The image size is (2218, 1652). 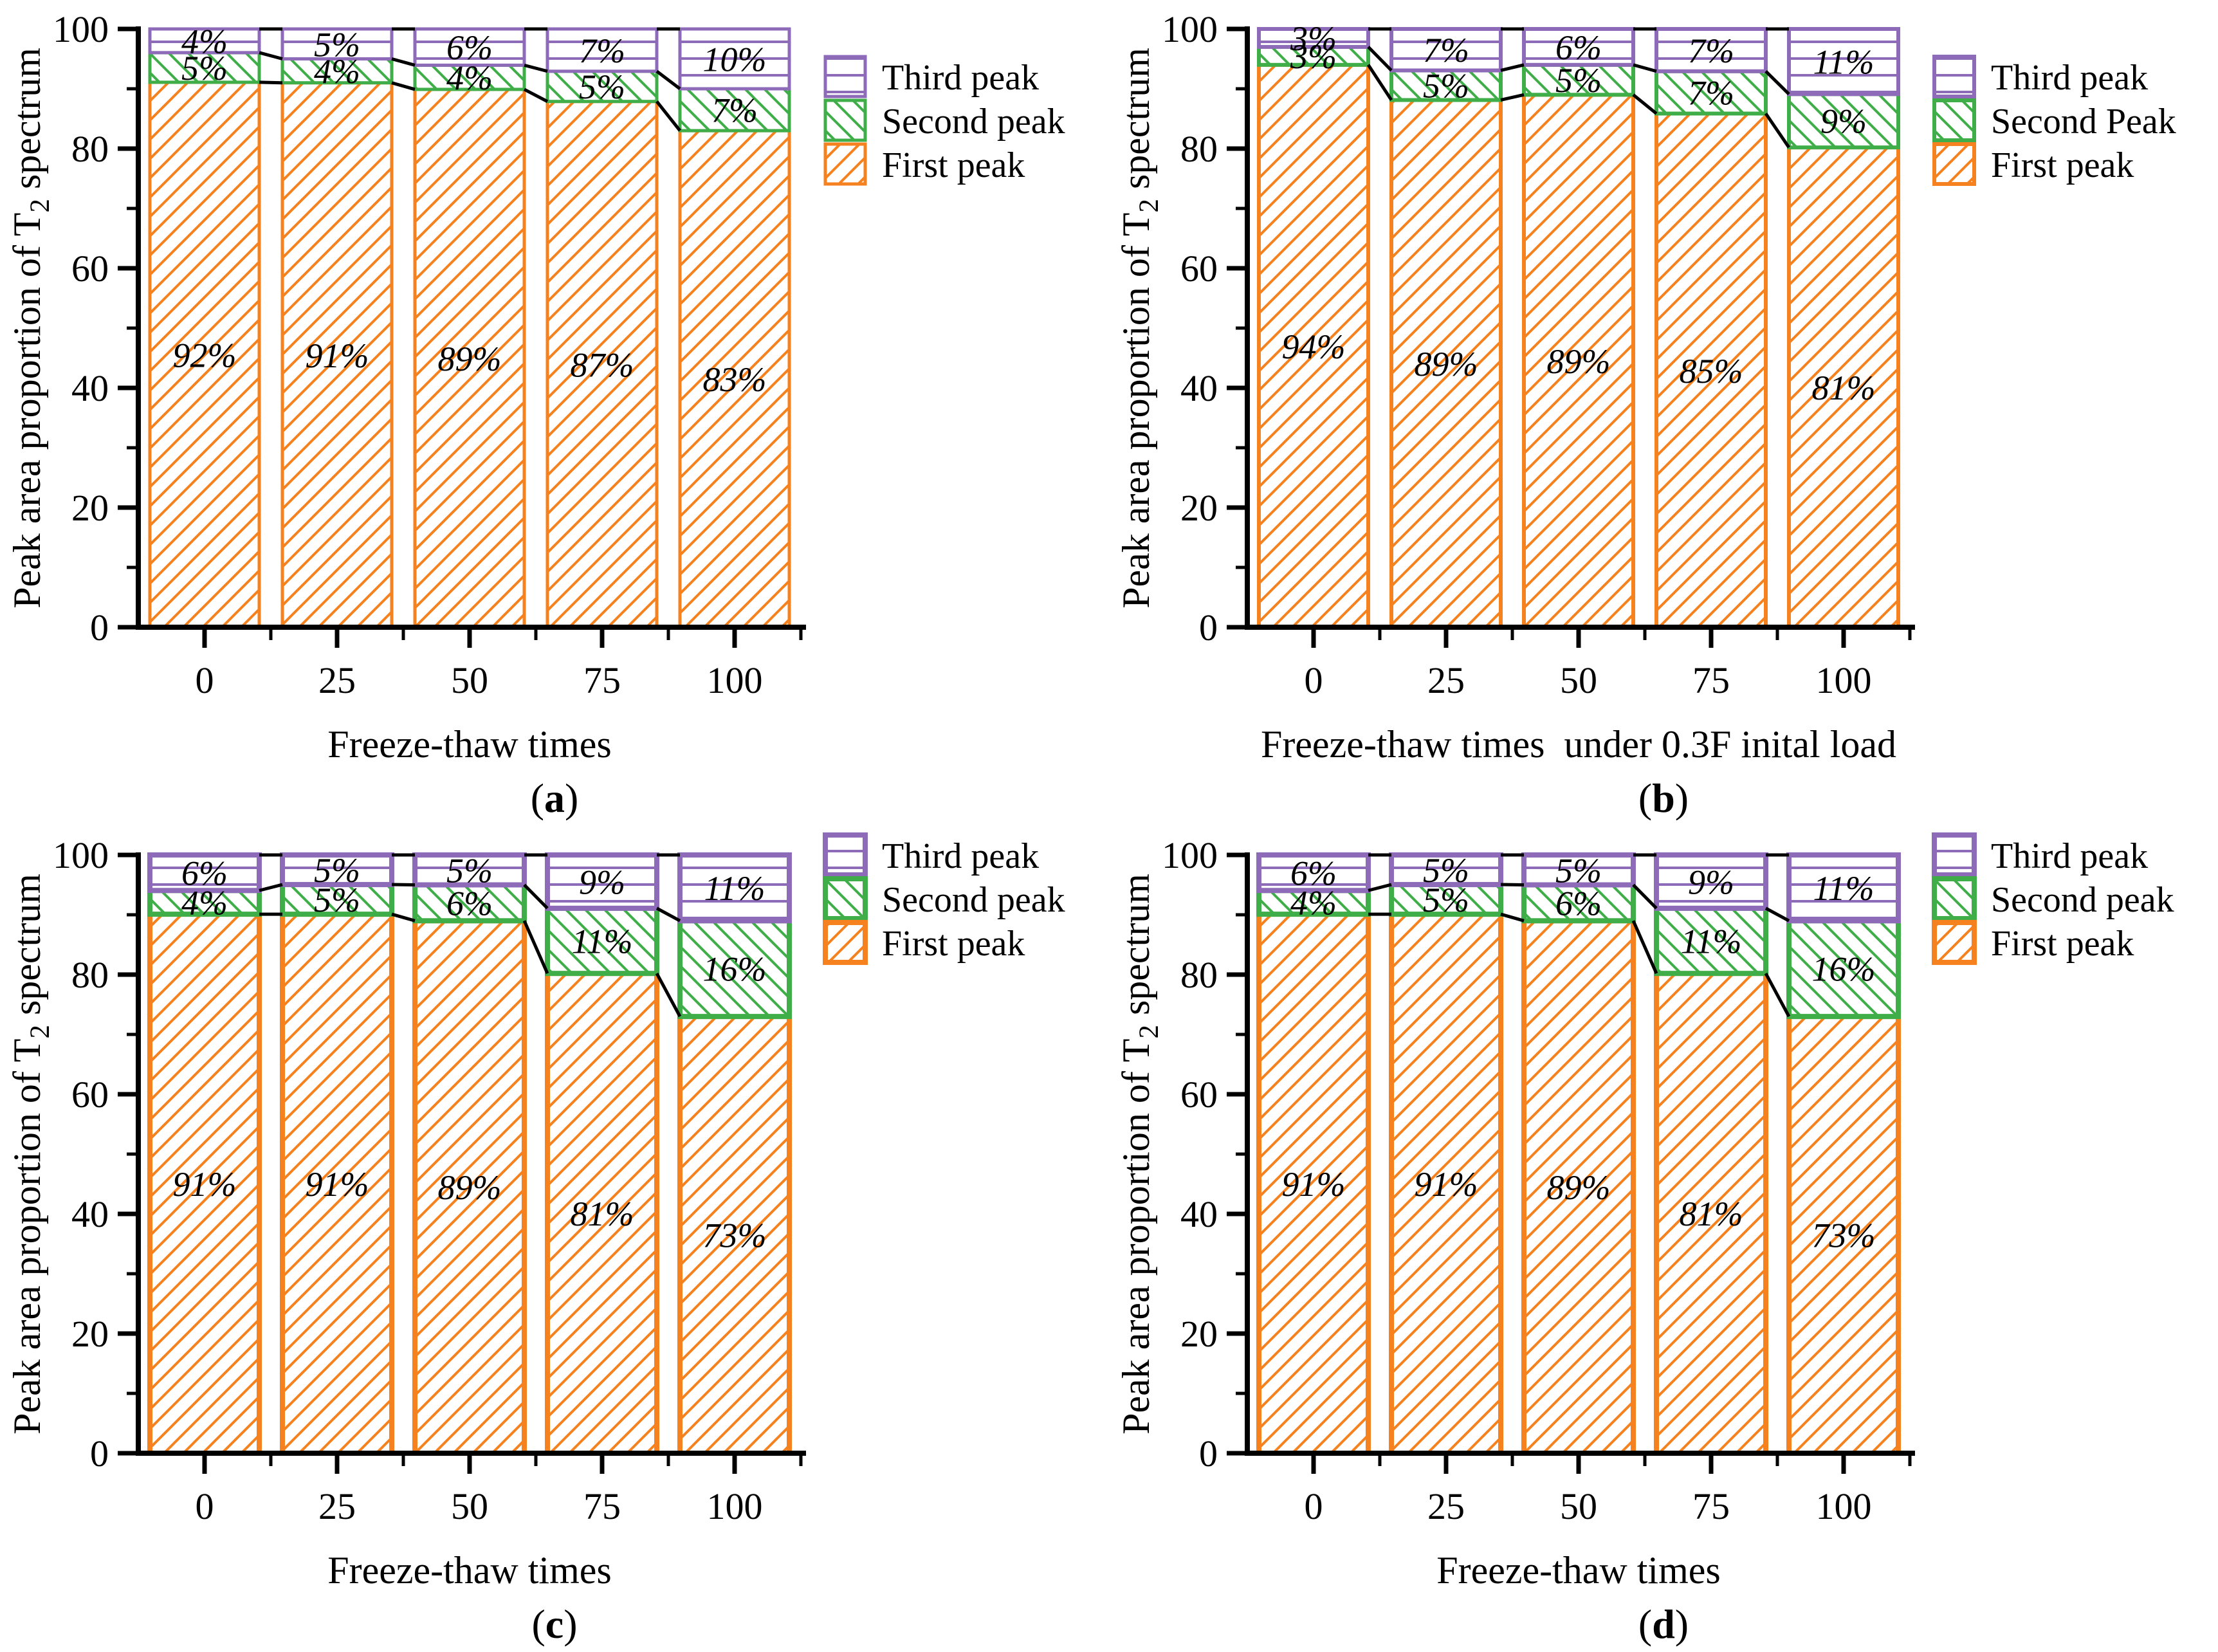 What do you see at coordinates (470, 1506) in the screenshot?
I see `x-tick-label: 50` at bounding box center [470, 1506].